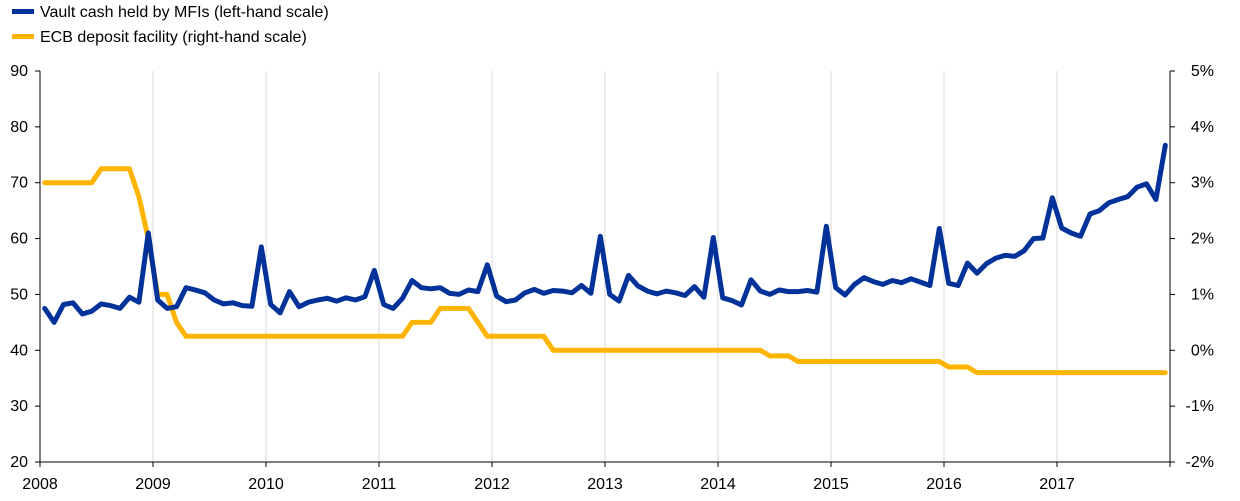  Describe the element at coordinates (173, 37) in the screenshot. I see `legend-label-ecb-deposit: ECB deposit facility (right-hand scale)` at that location.